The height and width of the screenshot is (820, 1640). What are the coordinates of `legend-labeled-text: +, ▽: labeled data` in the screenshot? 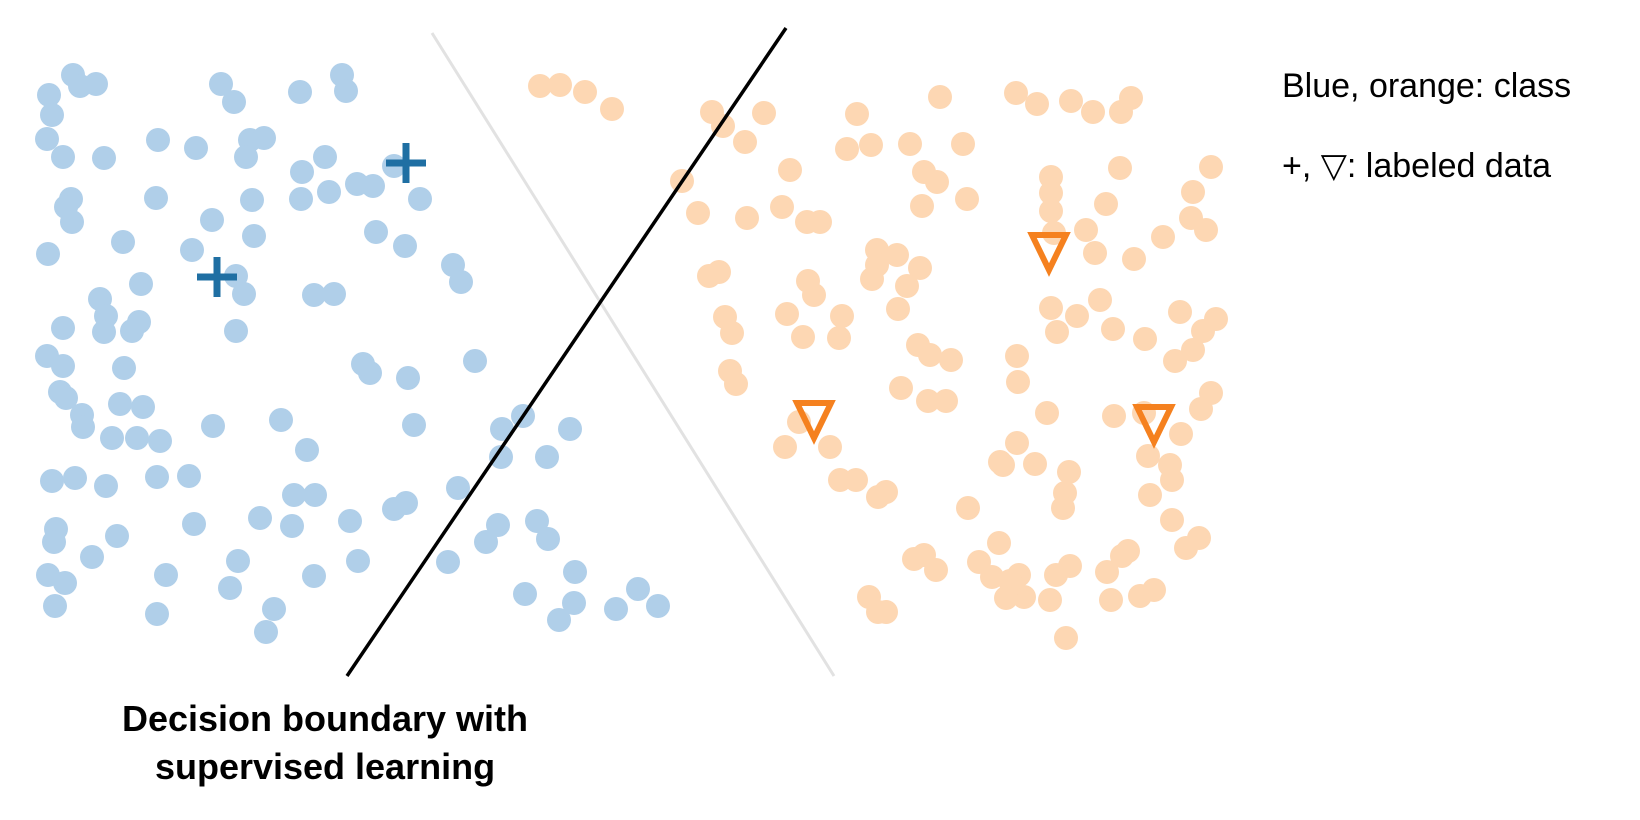 It's located at (1417, 166).